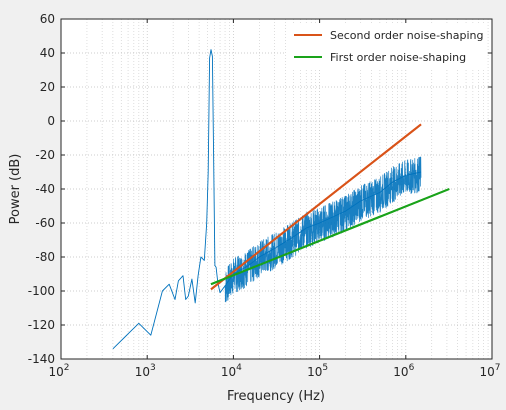  What do you see at coordinates (276, 396) in the screenshot?
I see `x-axis-label: Frequency (Hz)` at bounding box center [276, 396].